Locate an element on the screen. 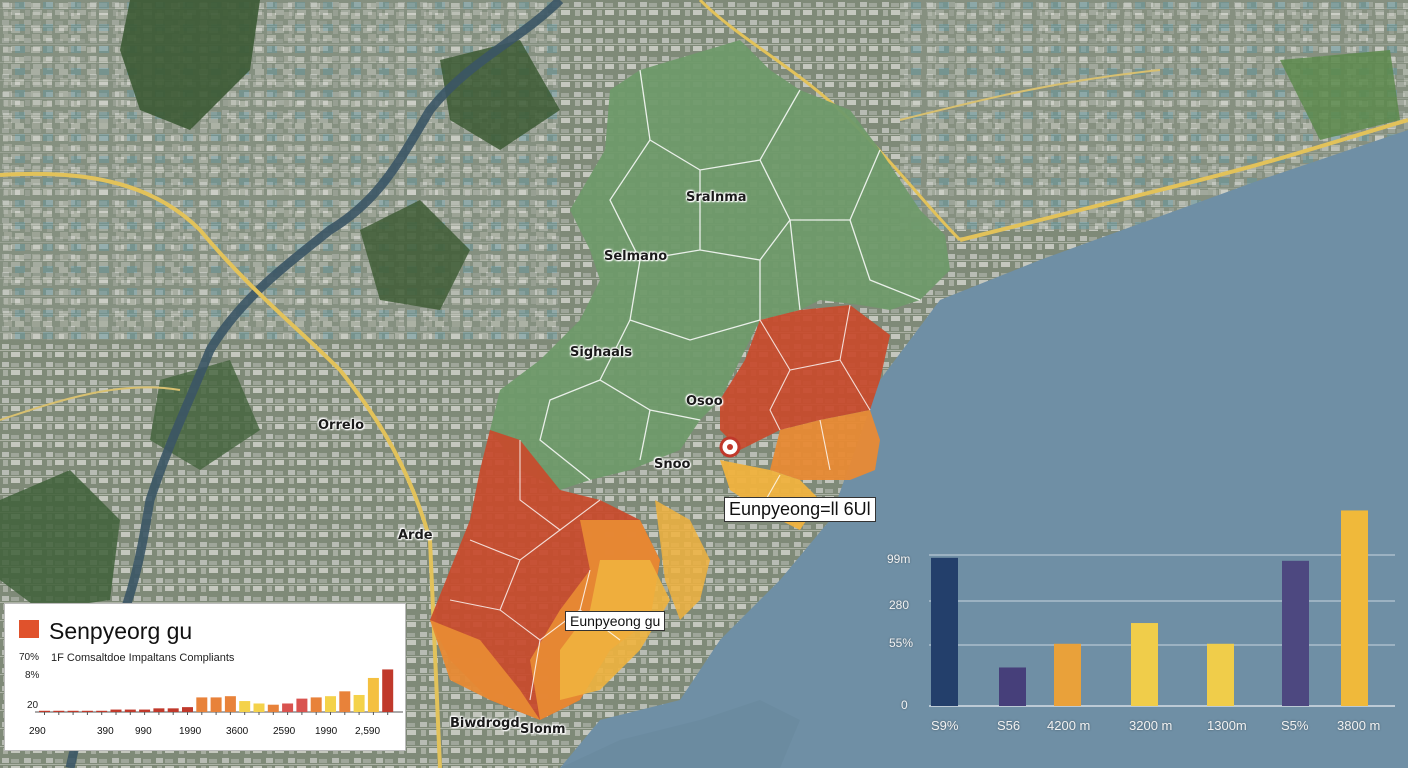 This screenshot has height=768, width=1408. map-label-orrelo: Orrelo is located at coordinates (341, 425).